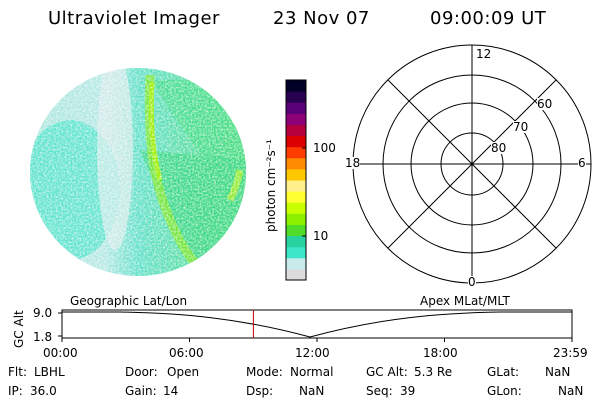  Describe the element at coordinates (264, 372) in the screenshot. I see `footer-mode-label: Mode:` at that location.